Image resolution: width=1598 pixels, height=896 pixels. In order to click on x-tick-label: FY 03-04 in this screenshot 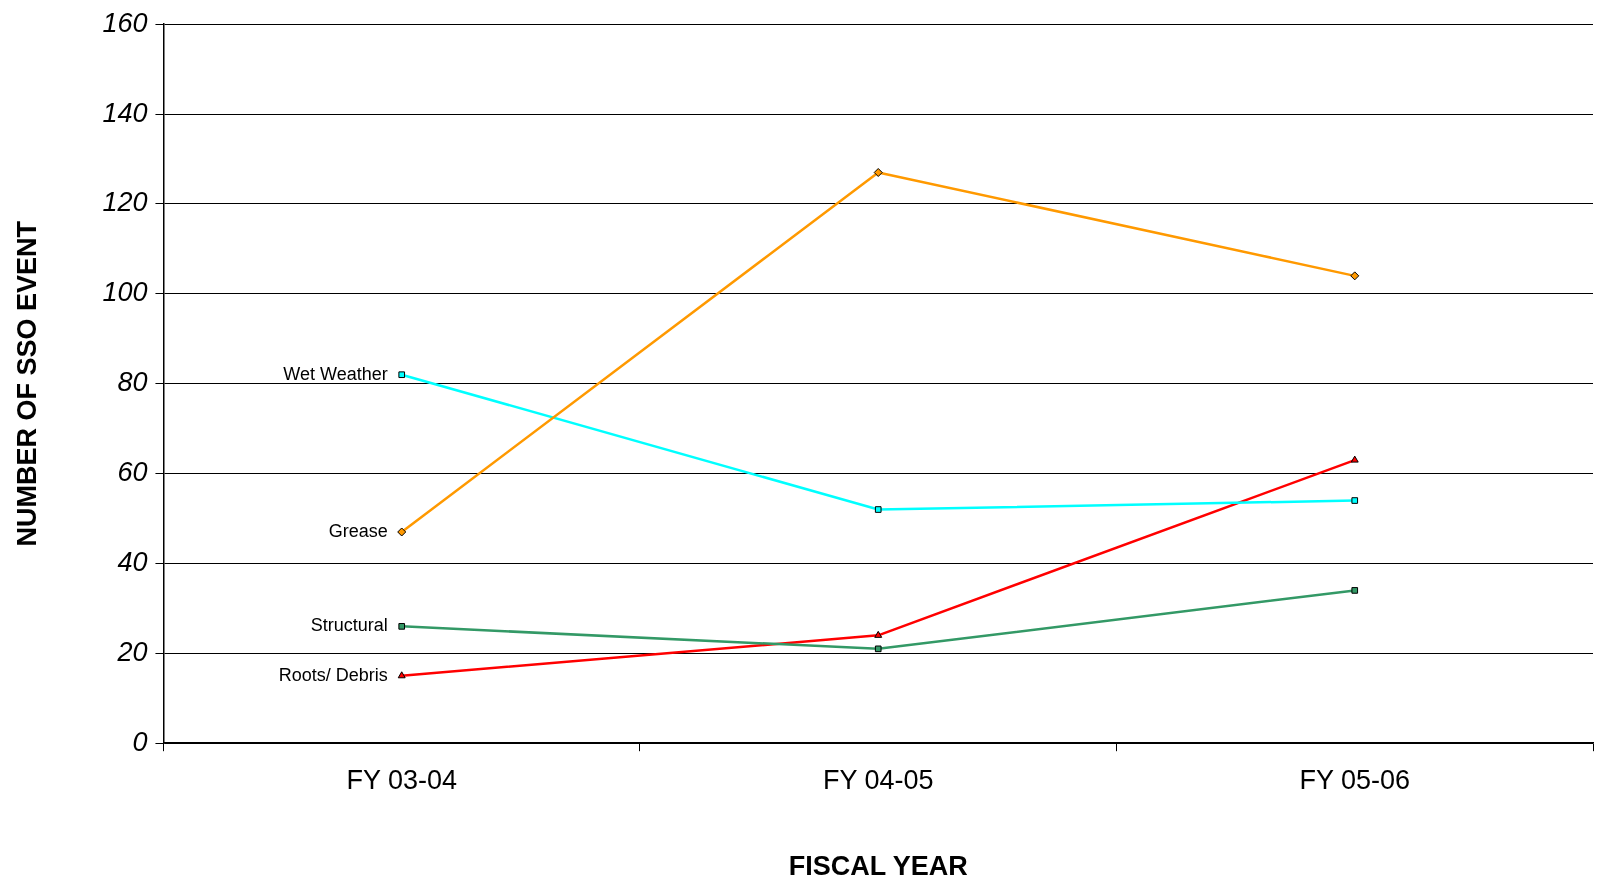, I will do `click(401, 779)`.